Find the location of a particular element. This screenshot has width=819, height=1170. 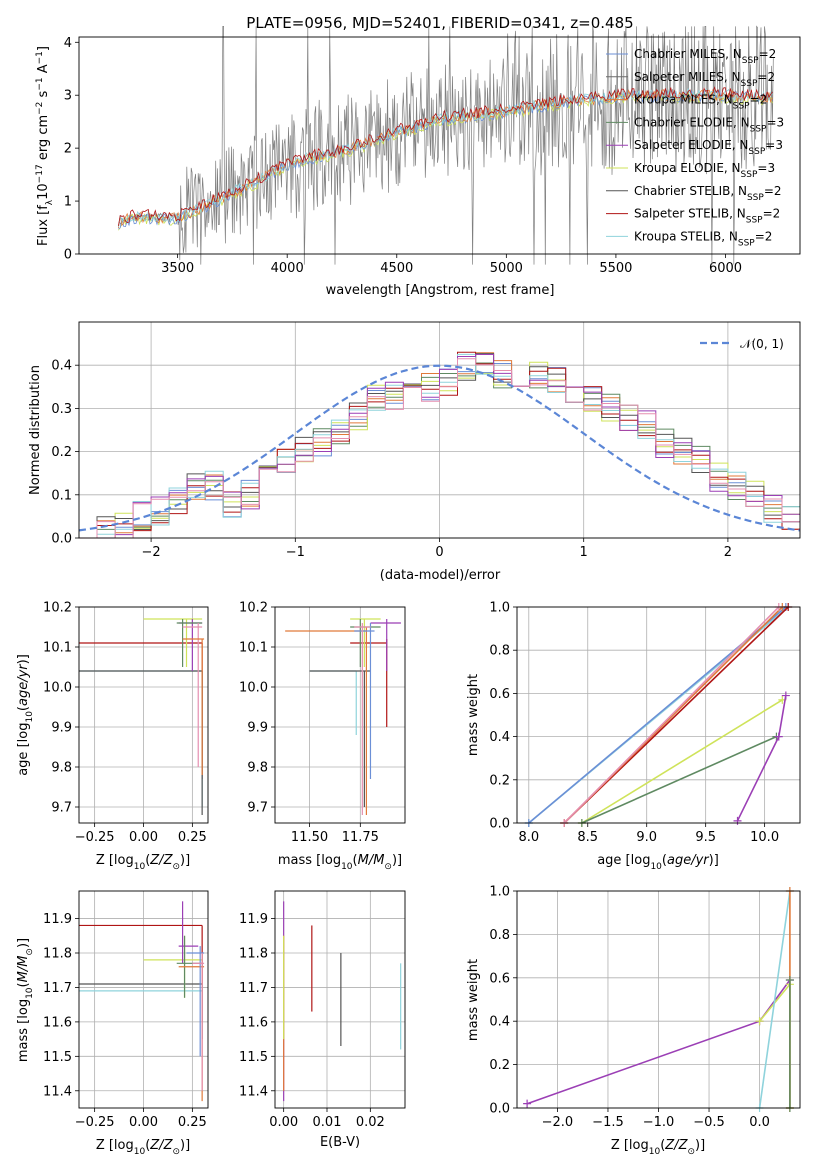

y-tick-label: 9.9 is located at coordinates (61, 728).